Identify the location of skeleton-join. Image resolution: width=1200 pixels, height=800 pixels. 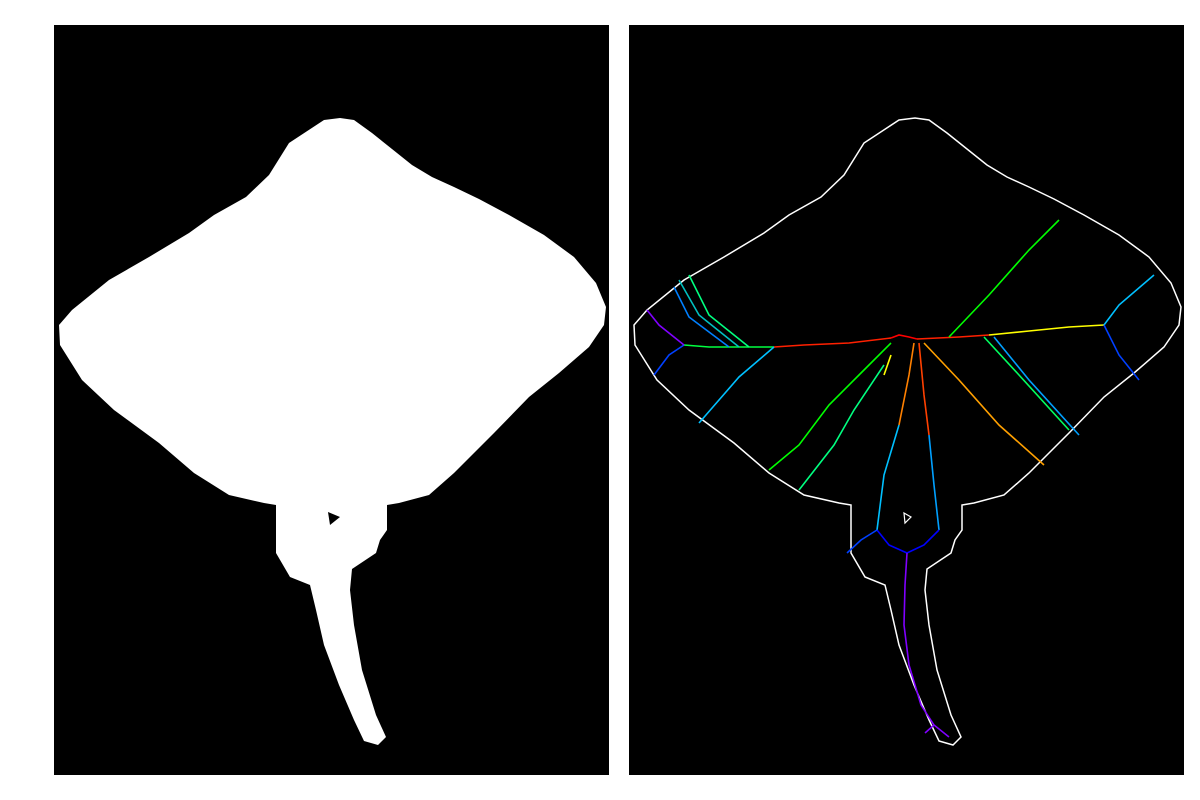
(908, 541).